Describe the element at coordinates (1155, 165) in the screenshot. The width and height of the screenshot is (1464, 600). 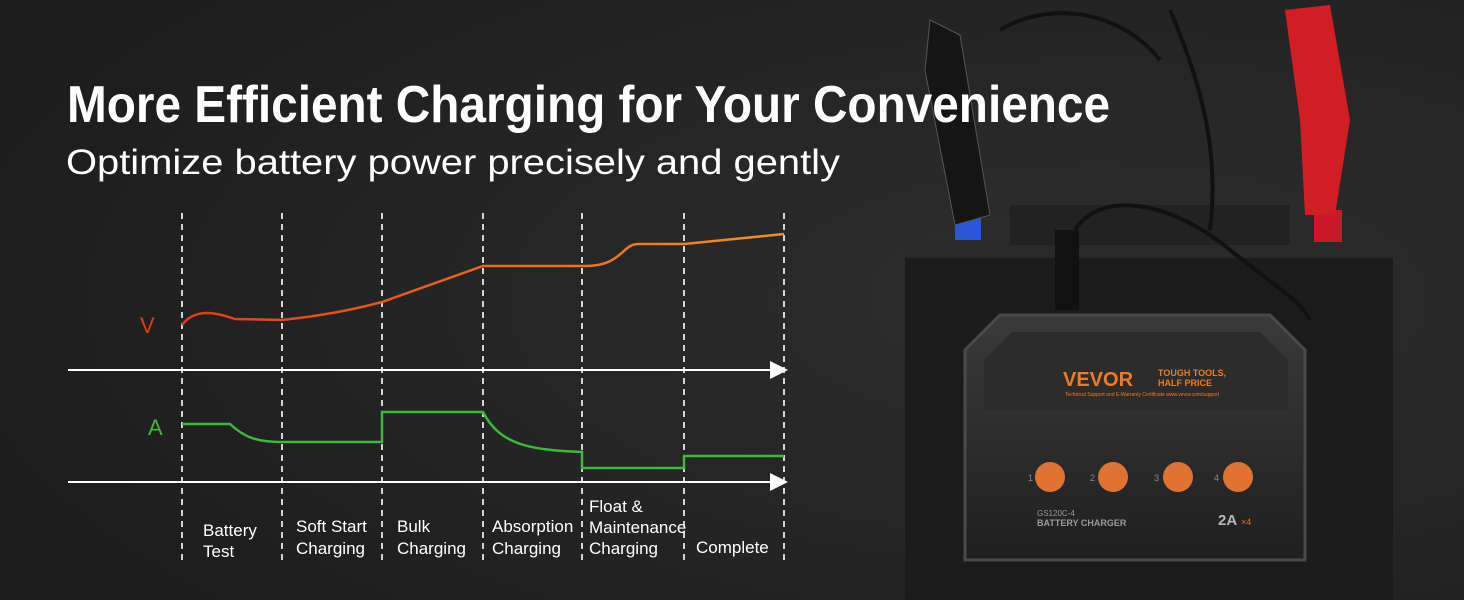
I see `cables` at that location.